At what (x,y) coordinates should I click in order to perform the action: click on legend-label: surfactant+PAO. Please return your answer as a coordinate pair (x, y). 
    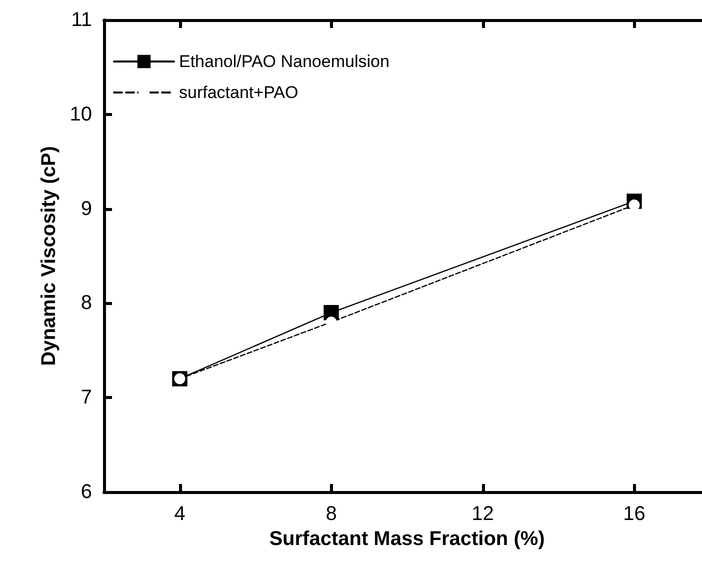
    Looking at the image, I should click on (238, 92).